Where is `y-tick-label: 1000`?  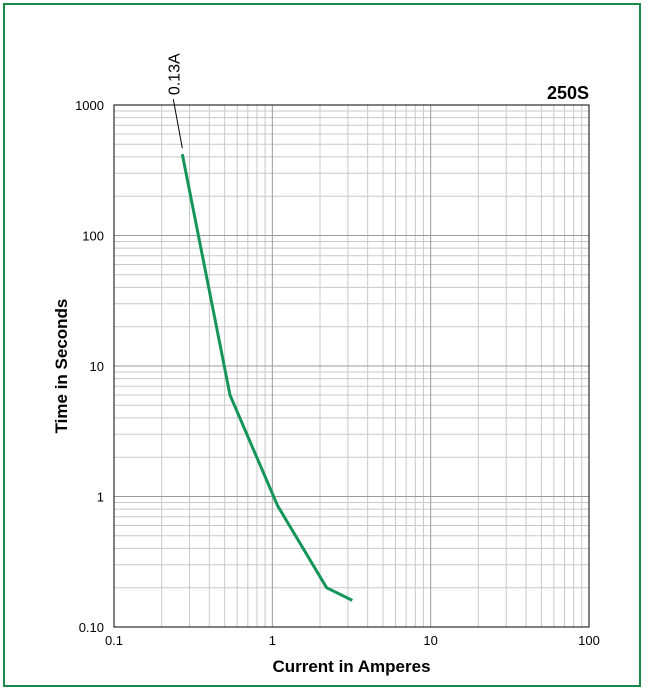
y-tick-label: 1000 is located at coordinates (89, 105).